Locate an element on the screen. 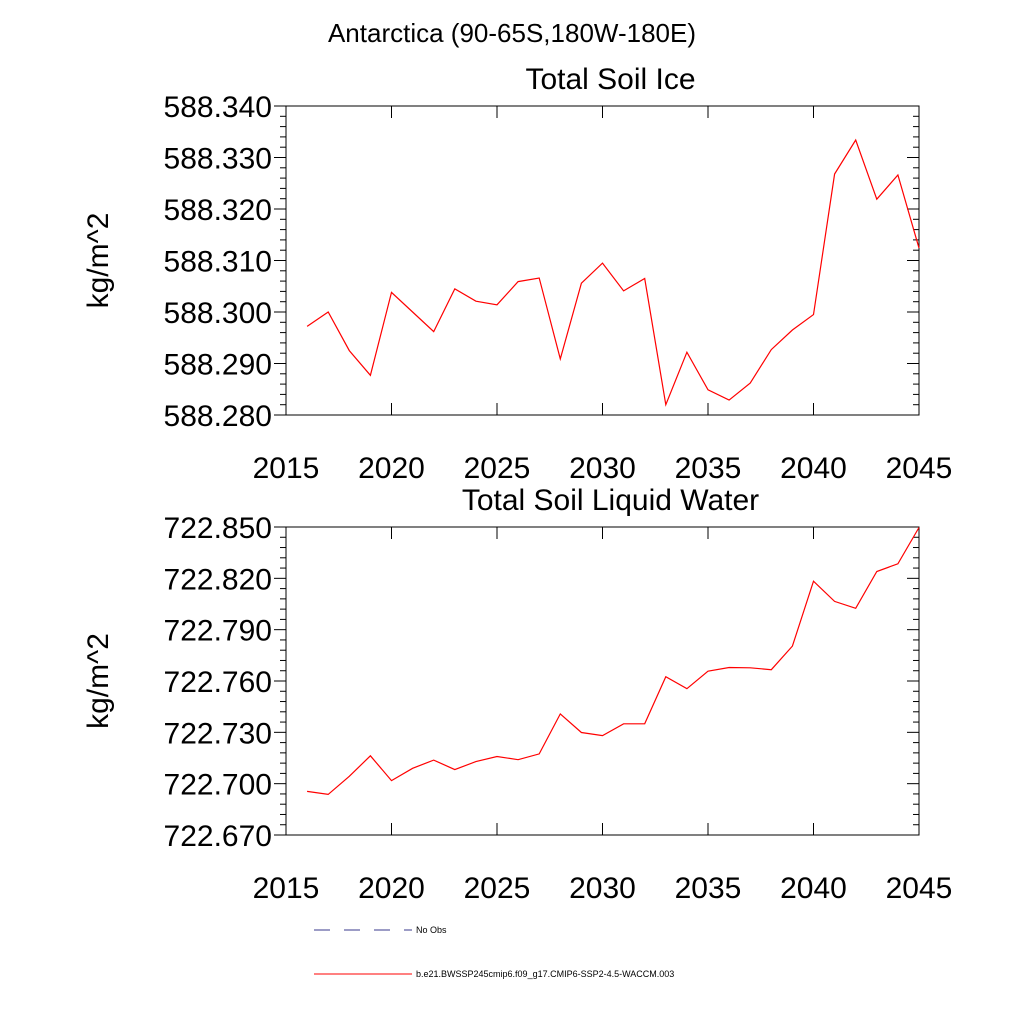  y-tick-label: 588.300 is located at coordinates (218, 313).